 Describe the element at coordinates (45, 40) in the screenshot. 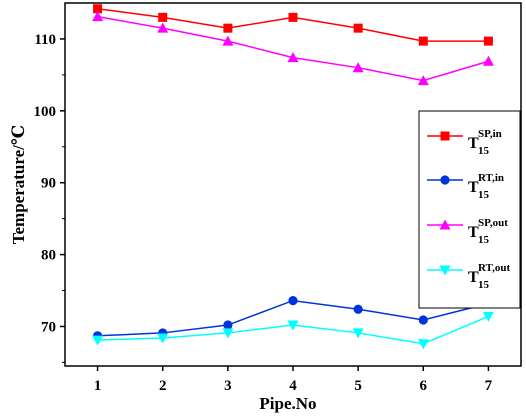

I see `y-tick-label: 110` at that location.